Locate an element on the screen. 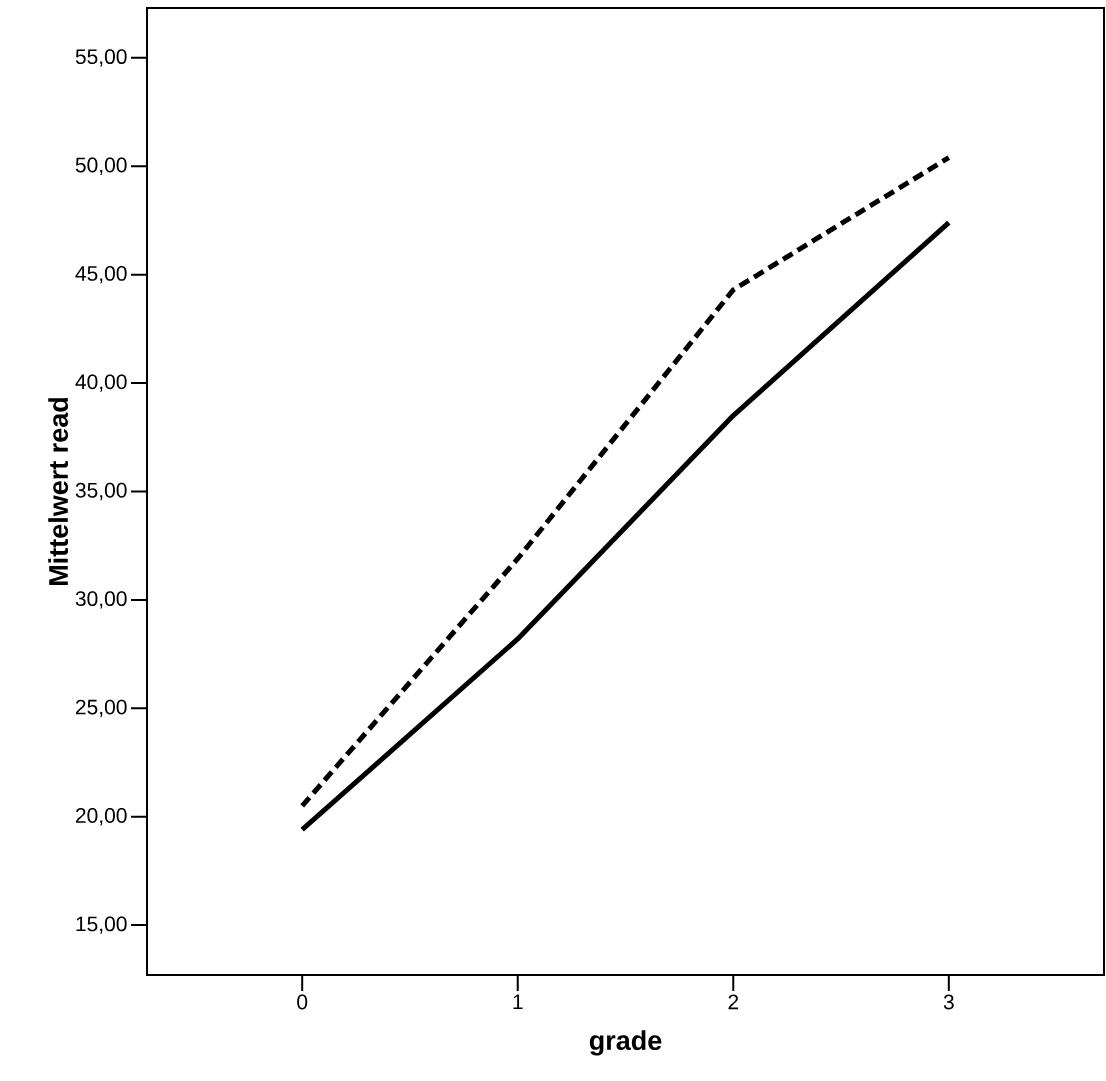  x-axis-title: grade is located at coordinates (625, 1043).